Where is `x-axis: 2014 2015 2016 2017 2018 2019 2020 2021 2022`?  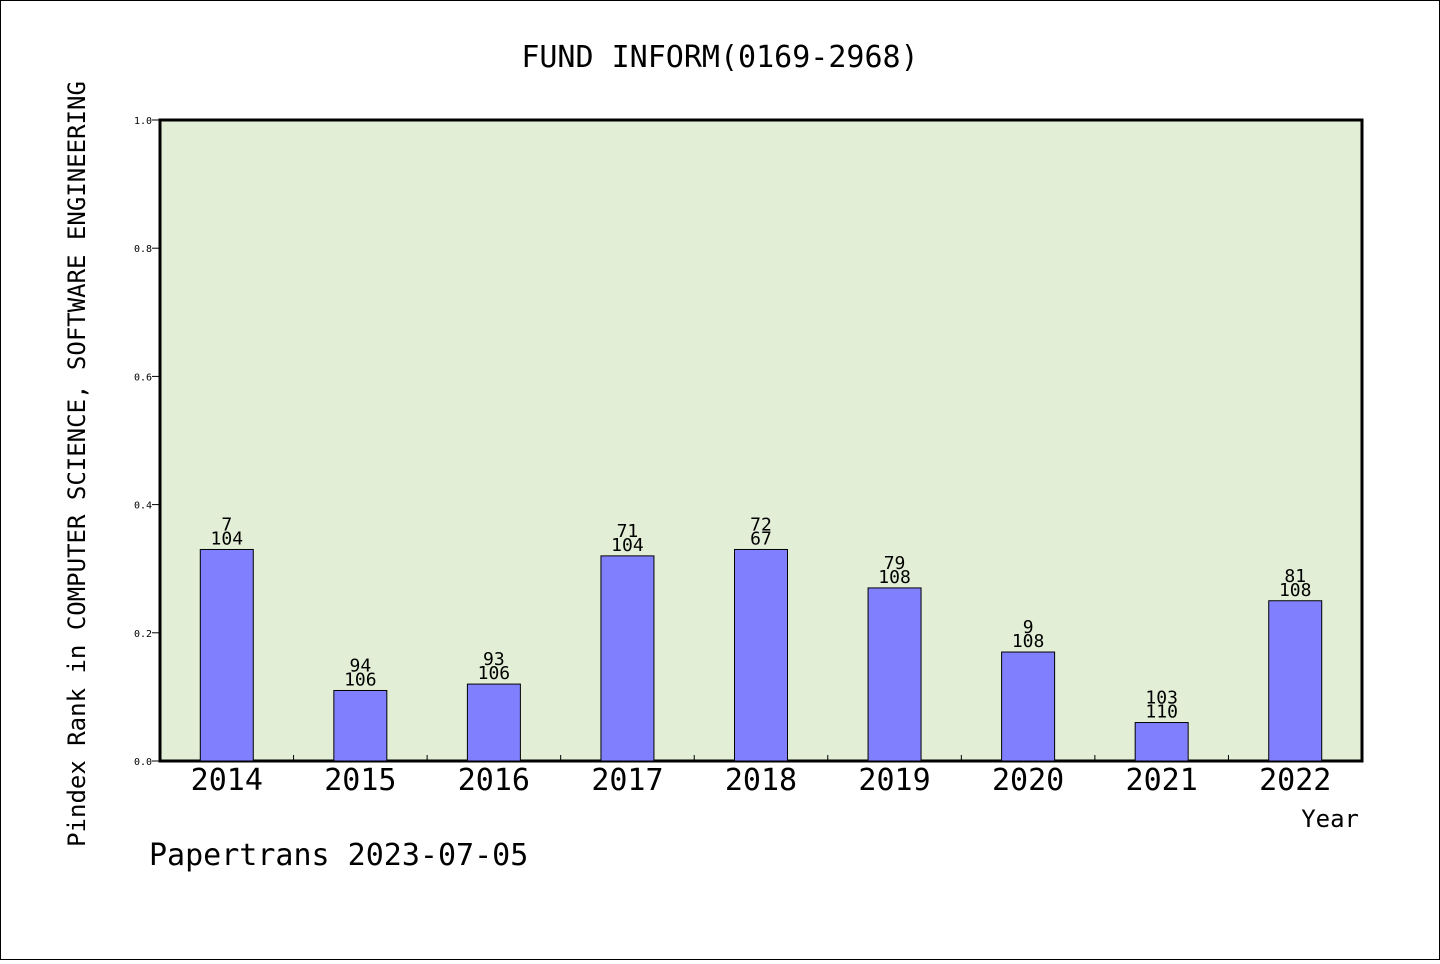 x-axis: 2014 2015 2016 2017 2018 2019 2020 2021 2022 is located at coordinates (761, 776).